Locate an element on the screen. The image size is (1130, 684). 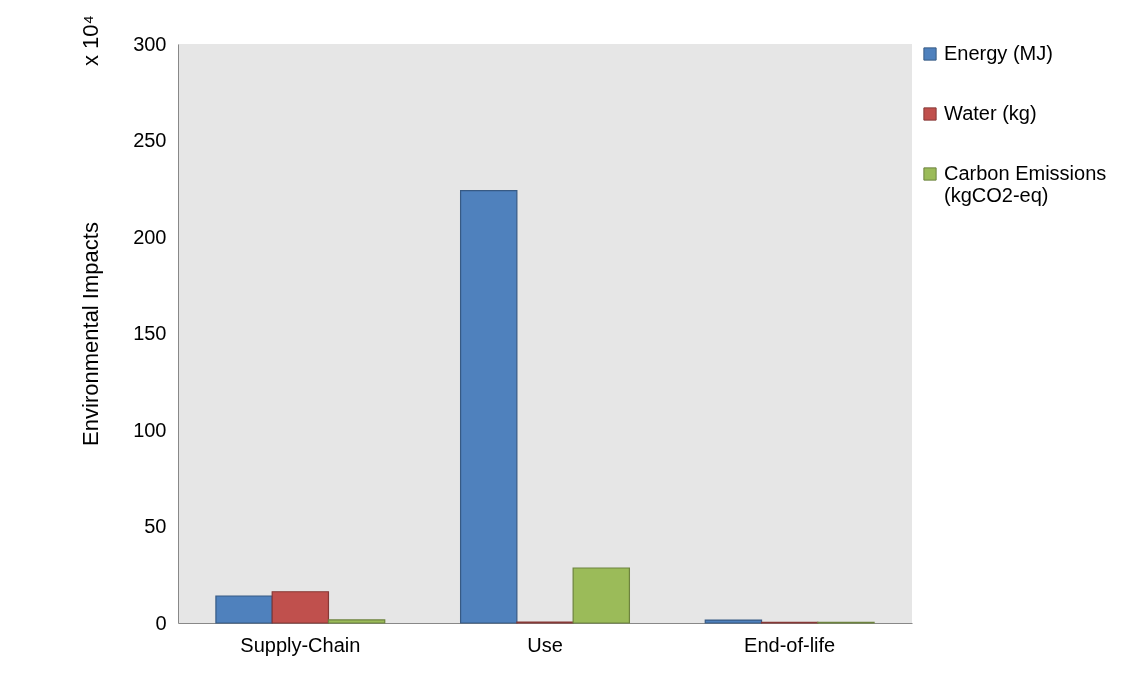
text: x 10⁴ is located at coordinates (91, 40).